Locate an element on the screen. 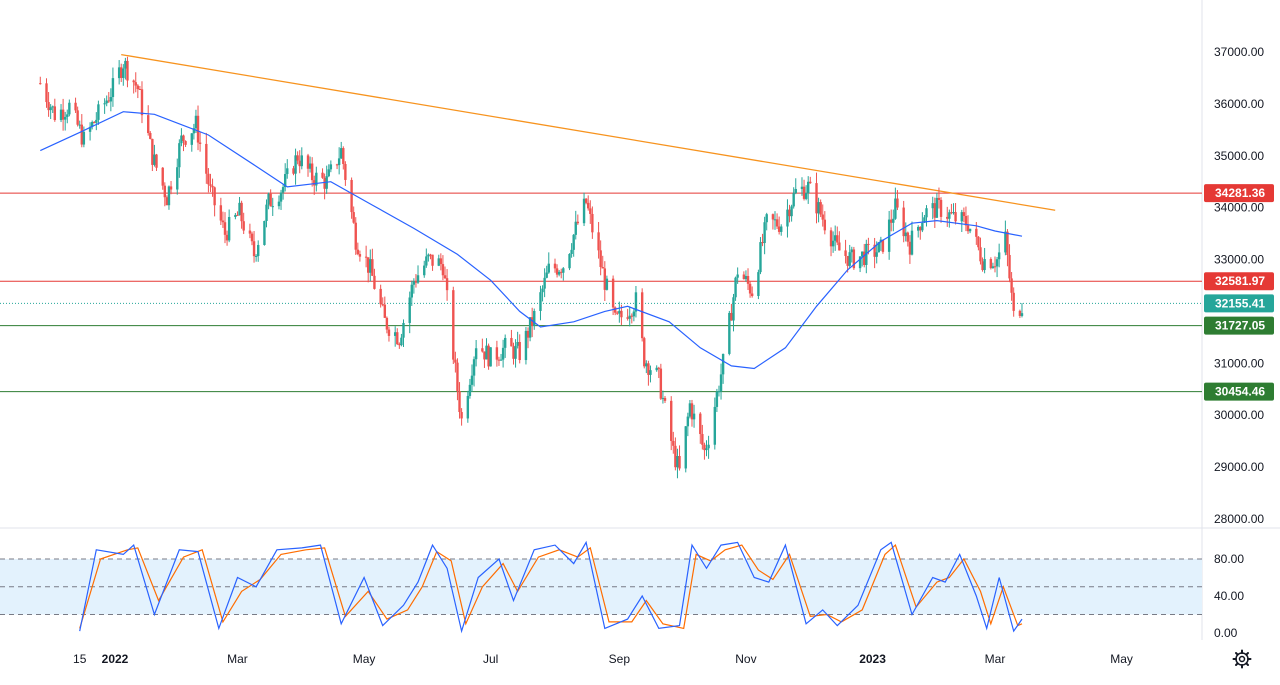  oscillator-axis-label: 0.00 is located at coordinates (1226, 633).